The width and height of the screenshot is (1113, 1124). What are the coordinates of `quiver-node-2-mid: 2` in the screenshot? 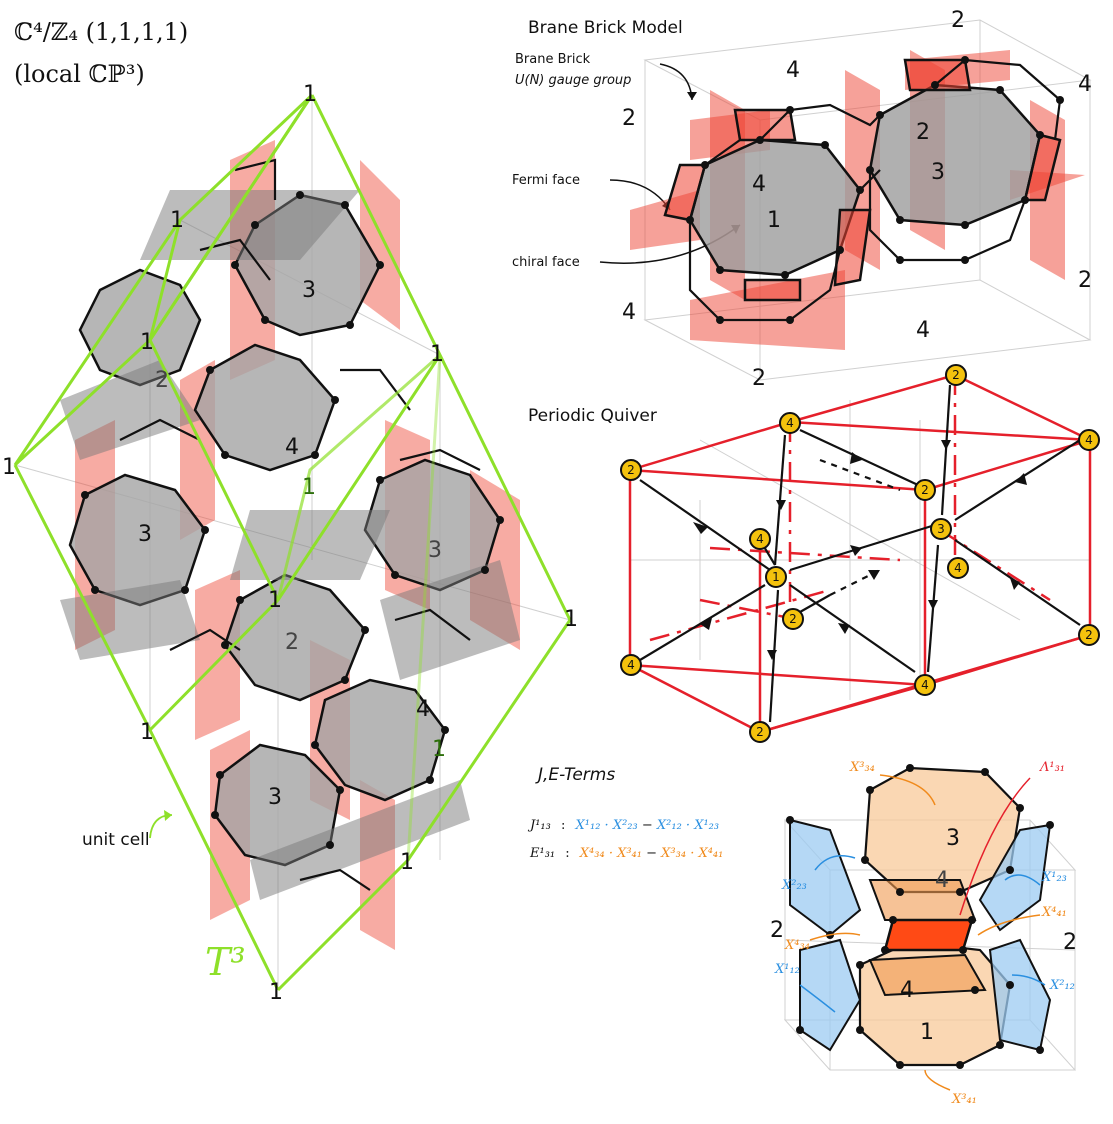 It's located at (925, 490).